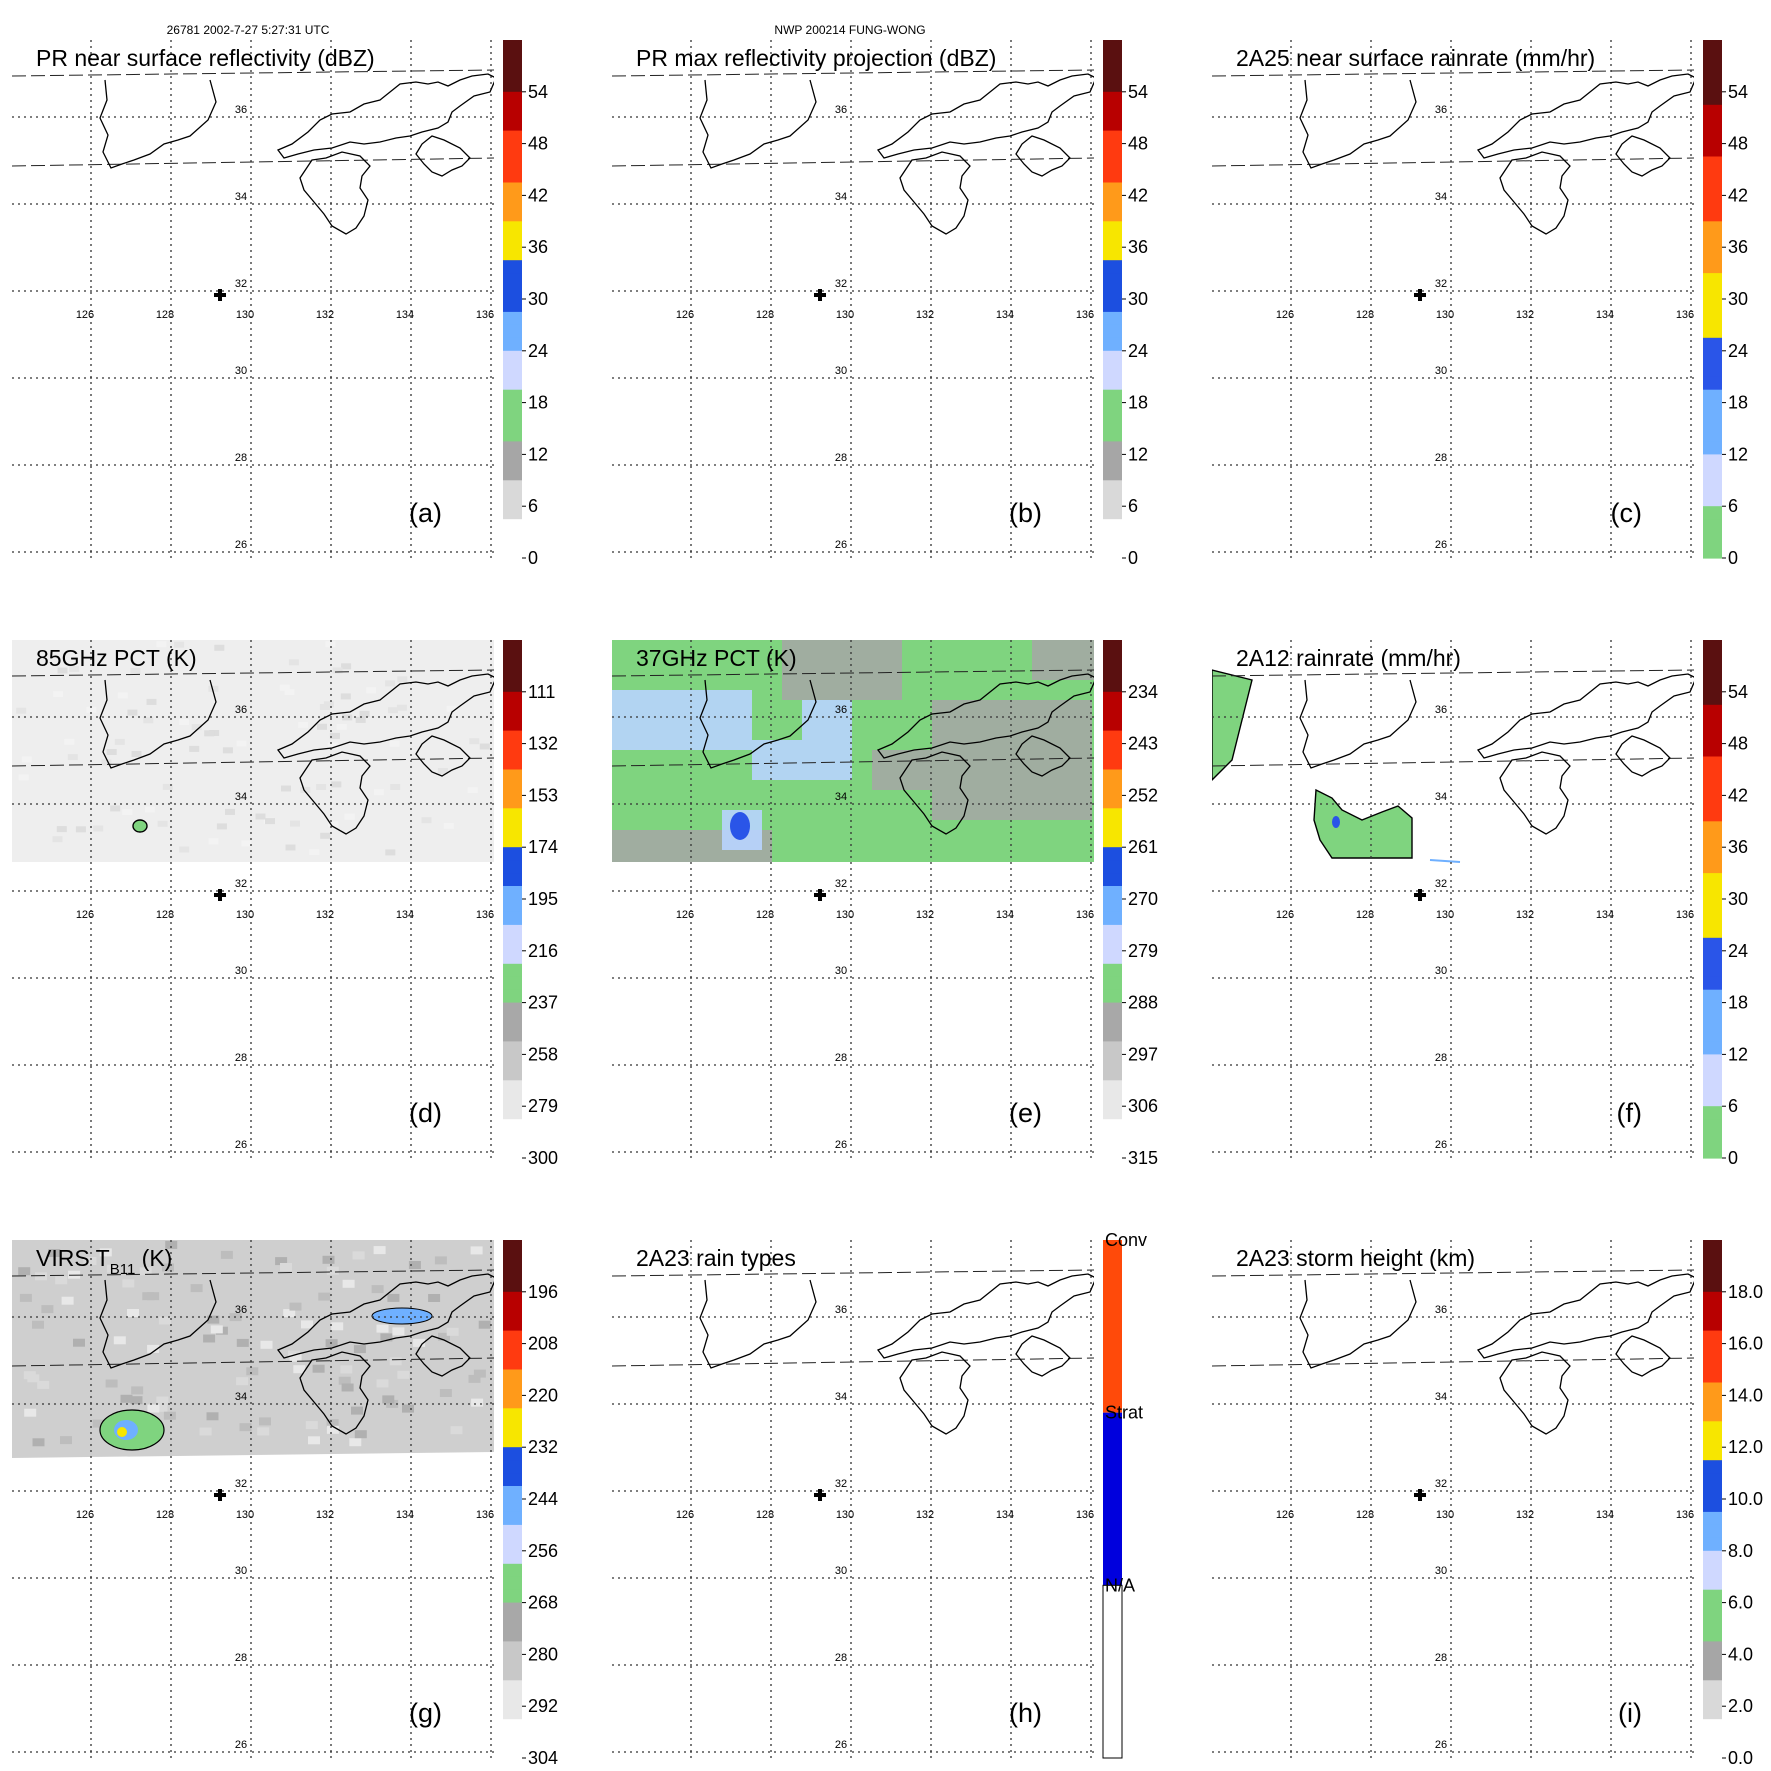  Describe the element at coordinates (543, 1292) in the screenshot. I see `colorbar-tick-label: 196` at that location.